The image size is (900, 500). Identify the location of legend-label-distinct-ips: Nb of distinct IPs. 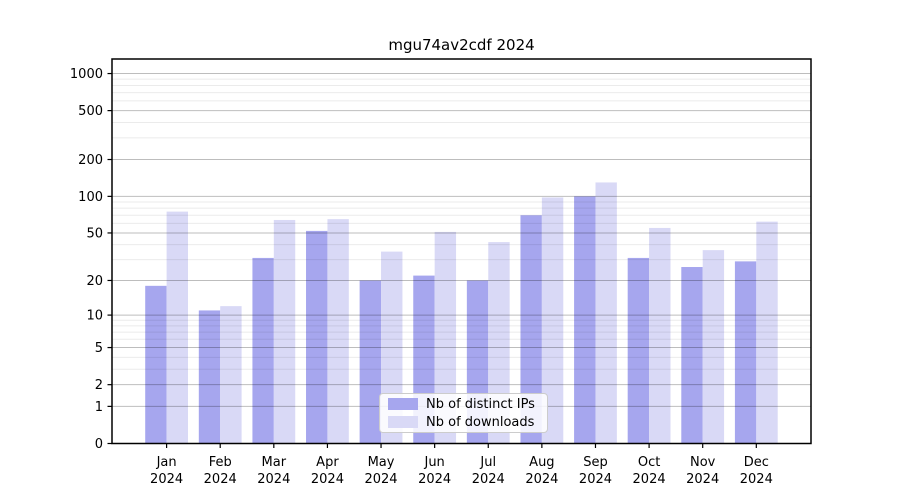
(480, 404).